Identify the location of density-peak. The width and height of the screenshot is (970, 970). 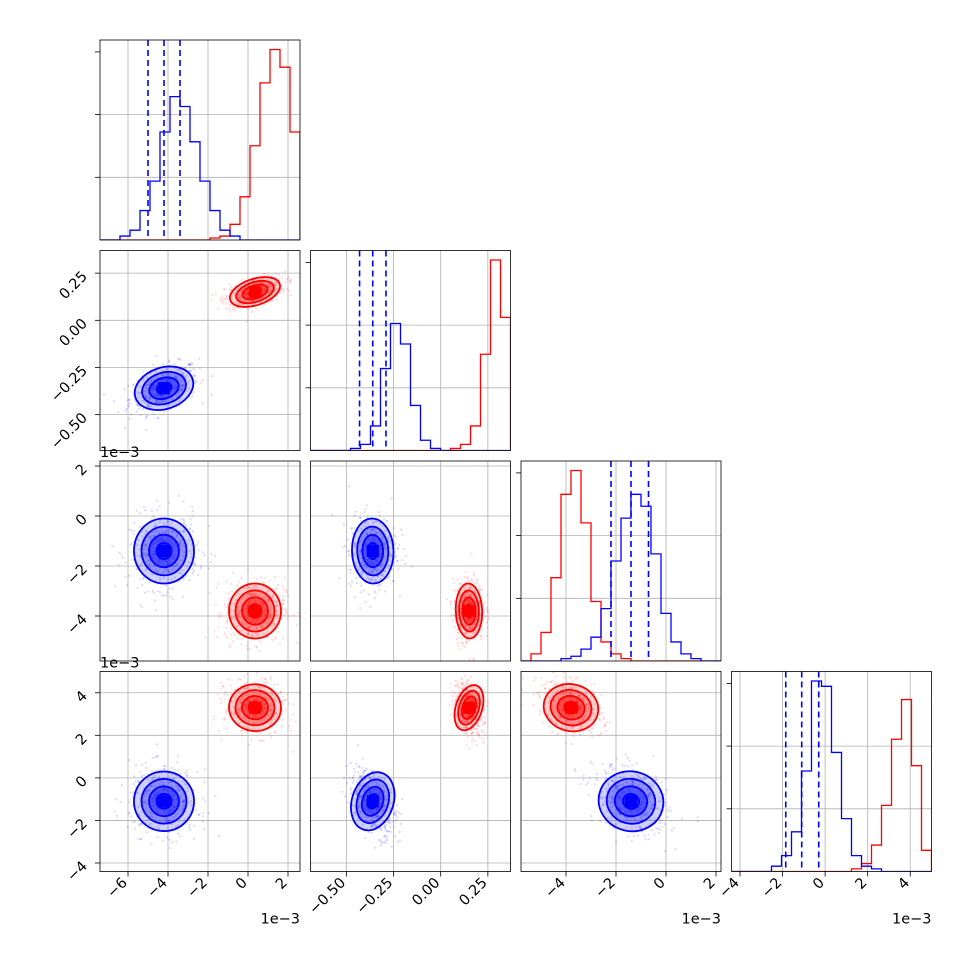
(468, 707).